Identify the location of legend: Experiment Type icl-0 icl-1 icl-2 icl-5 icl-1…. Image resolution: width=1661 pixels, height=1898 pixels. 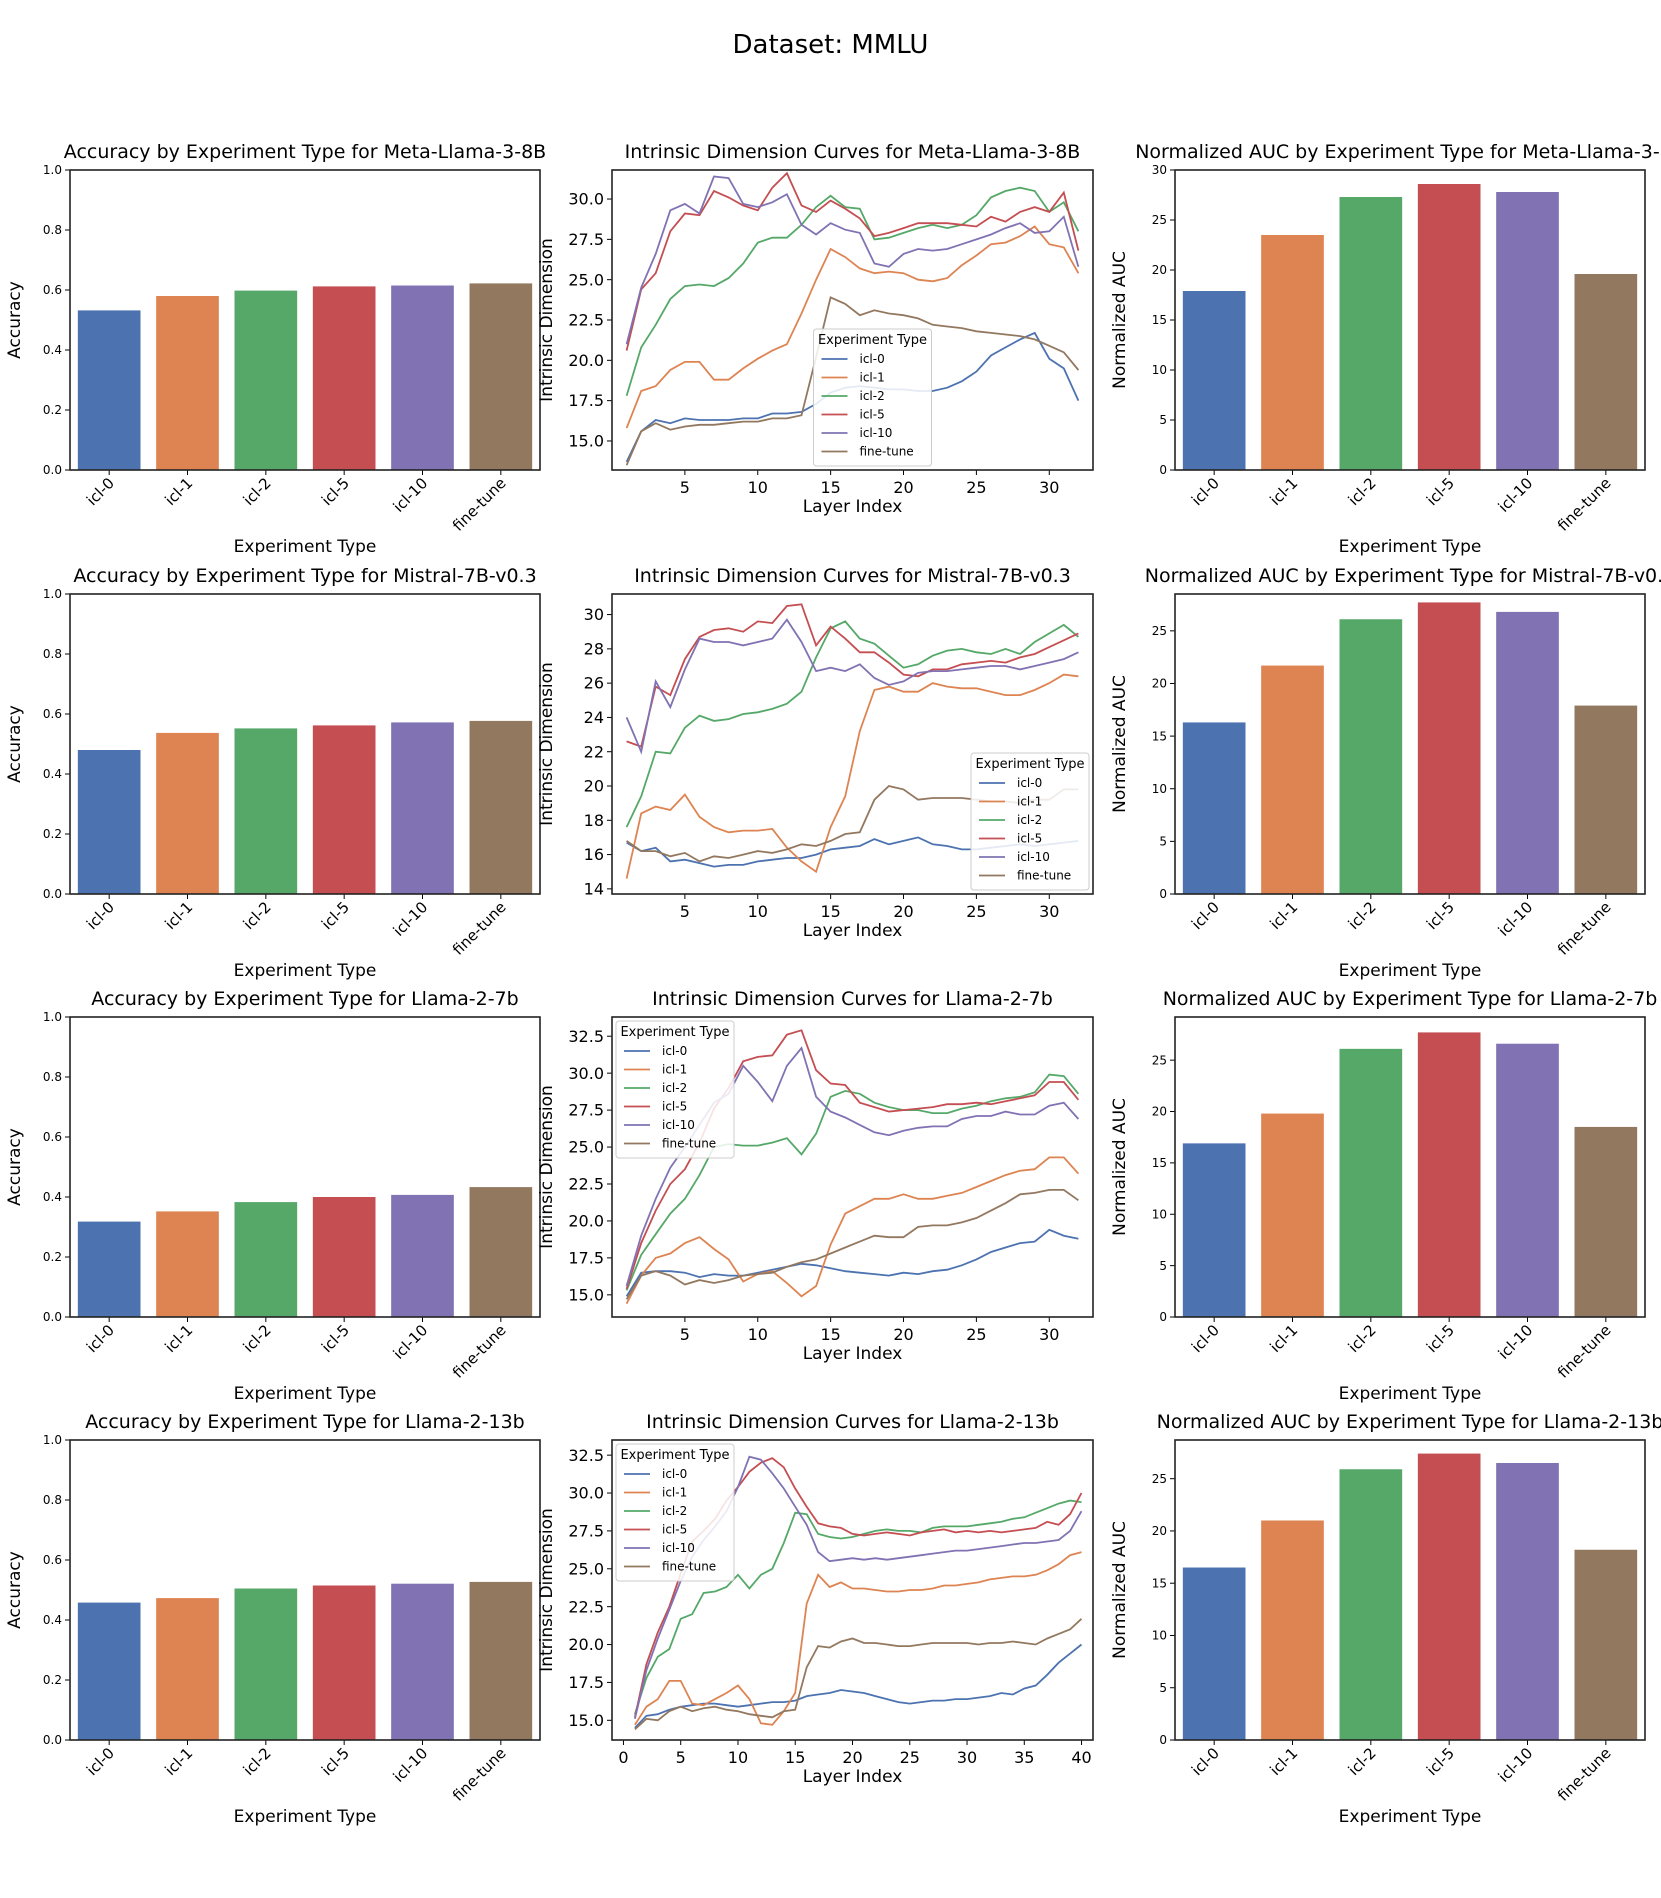
(675, 1512).